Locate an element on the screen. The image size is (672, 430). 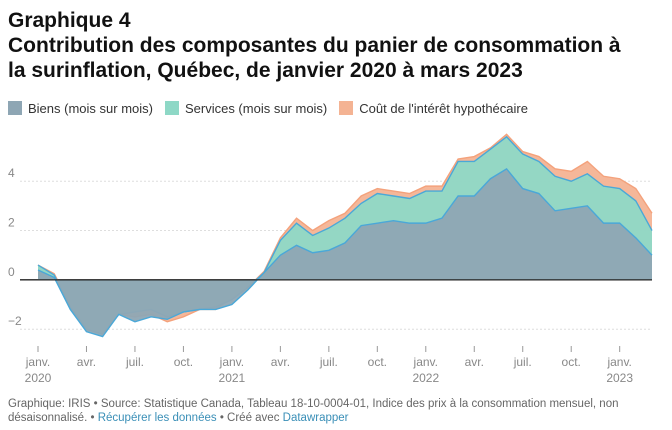
legend-label-biens: Biens (mois sur mois) is located at coordinates (90, 108).